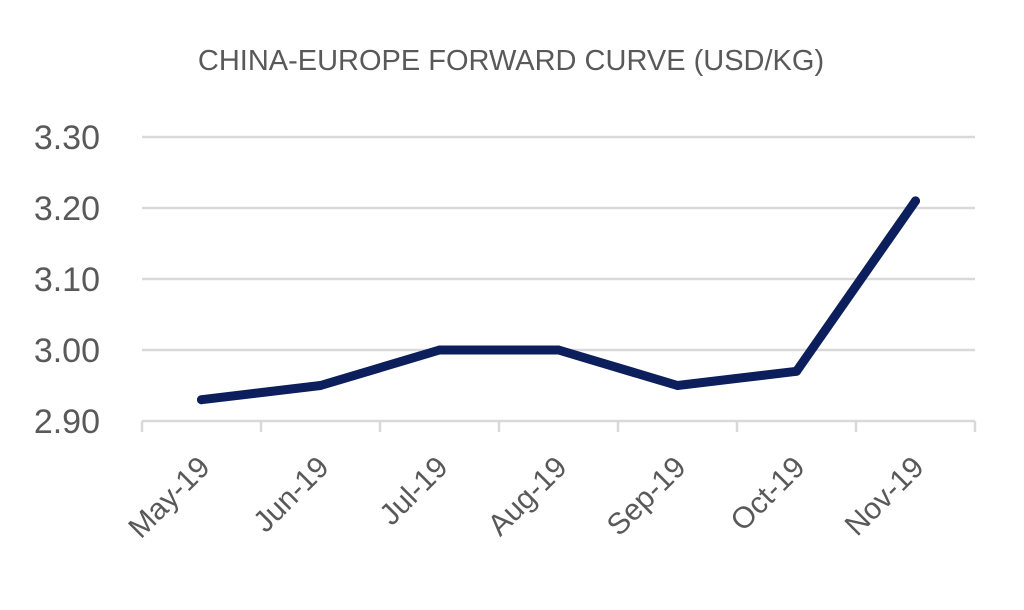  I want to click on x-tick-label: Aug-19, so click(528, 497).